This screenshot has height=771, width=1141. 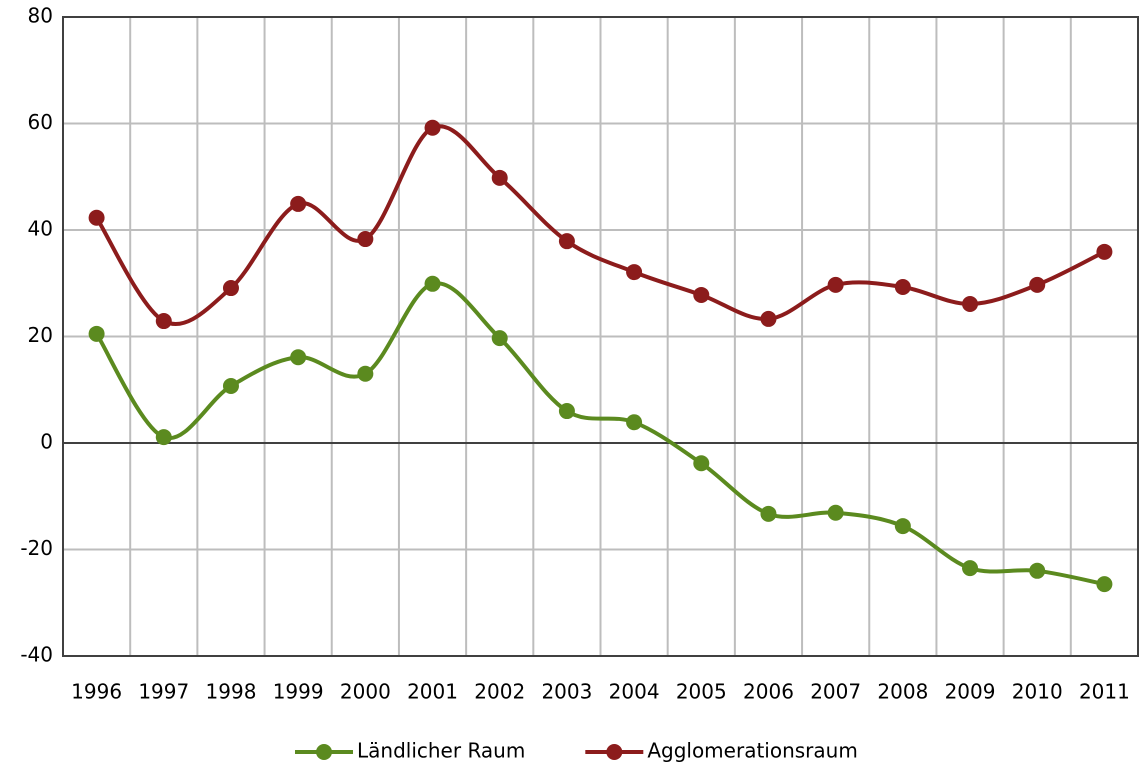 I want to click on x-tick-label: 2011, so click(x=1104, y=692).